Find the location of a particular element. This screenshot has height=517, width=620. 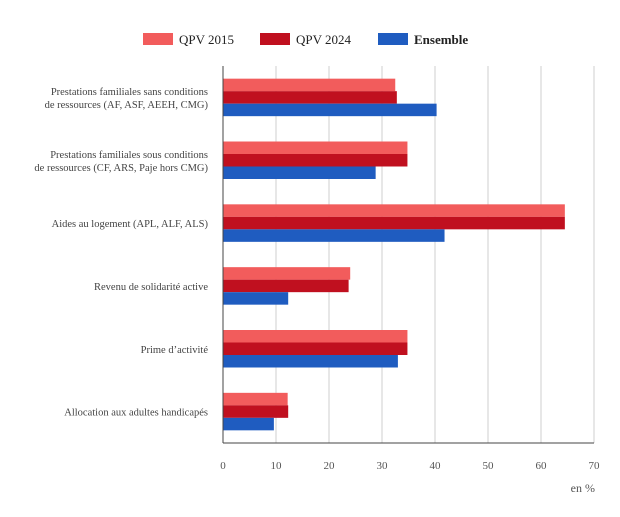

x-tick-label: 50 is located at coordinates (489, 466).